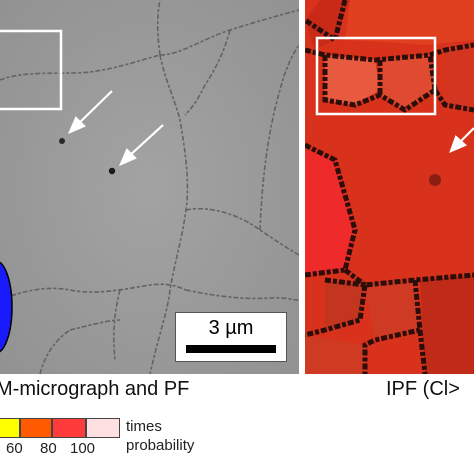 The width and height of the screenshot is (474, 474). I want to click on pole-figure, so click(6, 307).